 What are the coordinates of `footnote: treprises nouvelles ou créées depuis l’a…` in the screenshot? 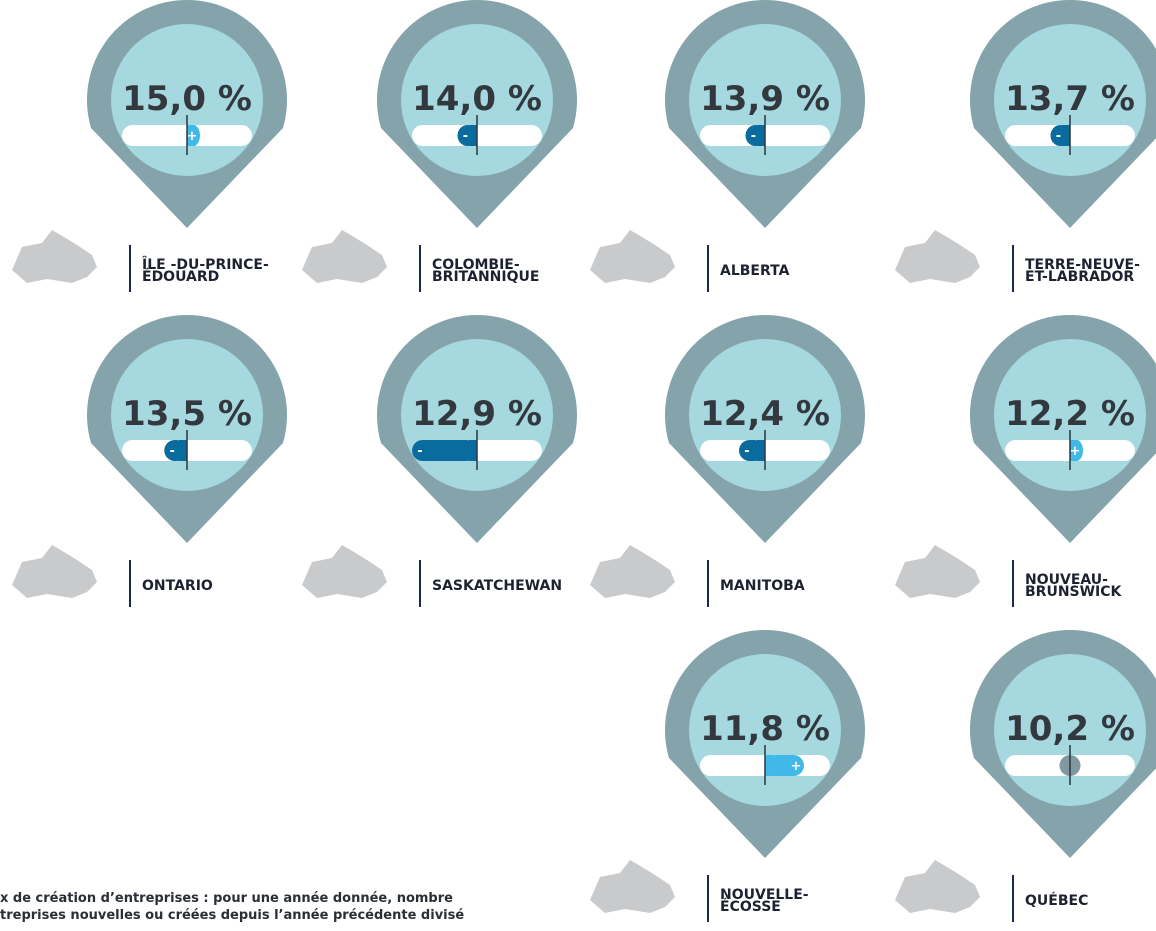 It's located at (232, 915).